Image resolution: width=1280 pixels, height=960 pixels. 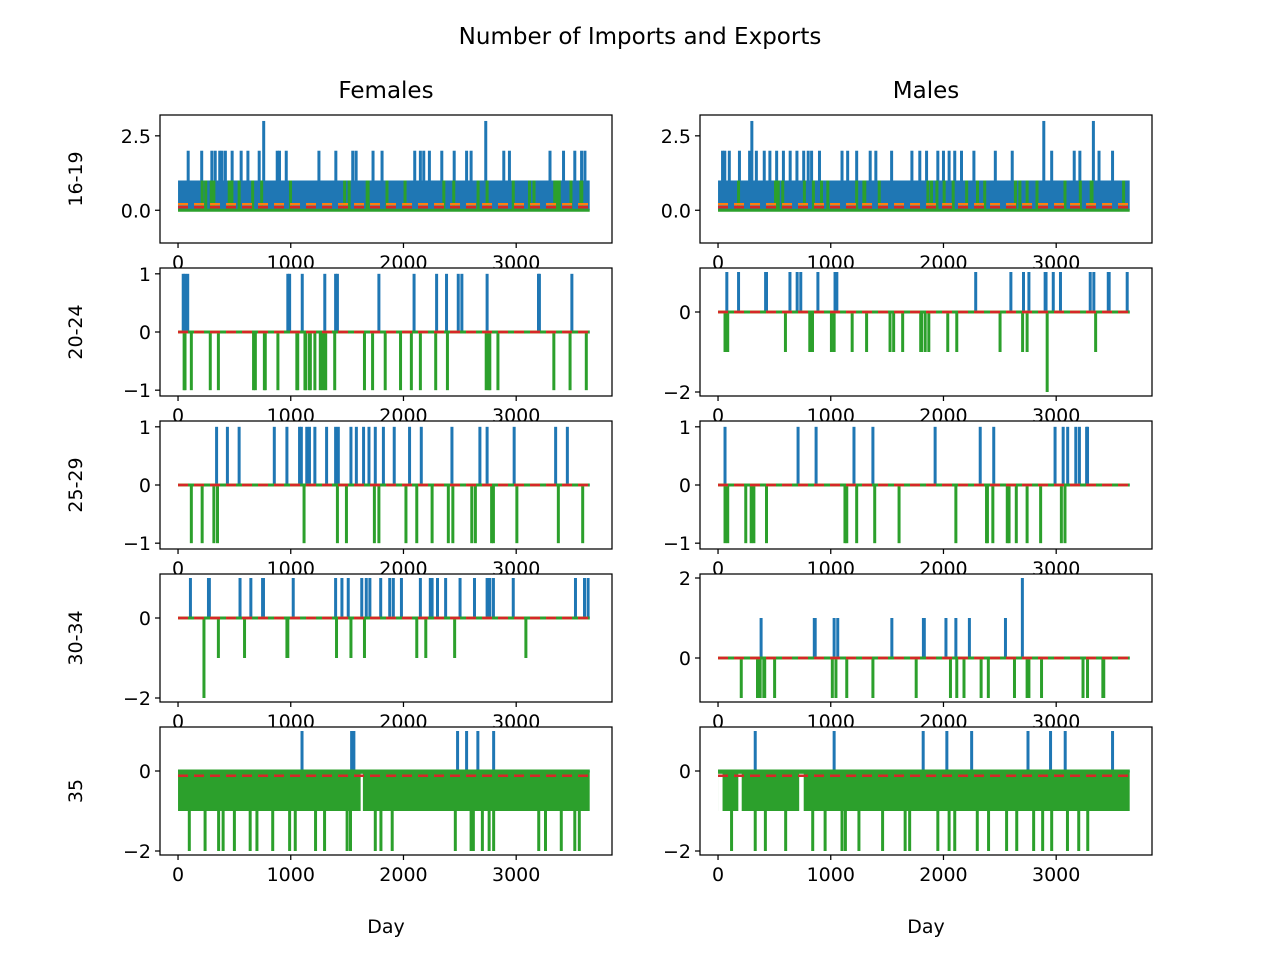 I want to click on ytick-label: 2, so click(x=685, y=579).